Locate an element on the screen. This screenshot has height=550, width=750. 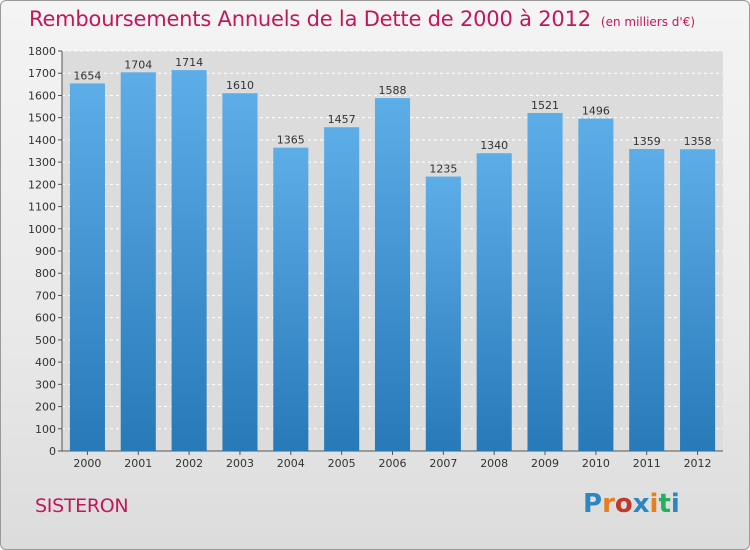
y-tick-label: 1400 is located at coordinates (42, 140).